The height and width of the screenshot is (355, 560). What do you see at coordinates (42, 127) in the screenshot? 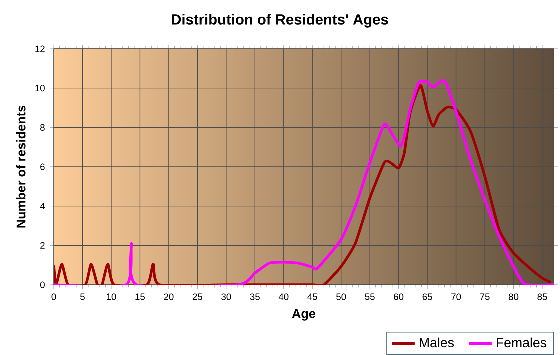
I see `y-tick-label: 8` at bounding box center [42, 127].